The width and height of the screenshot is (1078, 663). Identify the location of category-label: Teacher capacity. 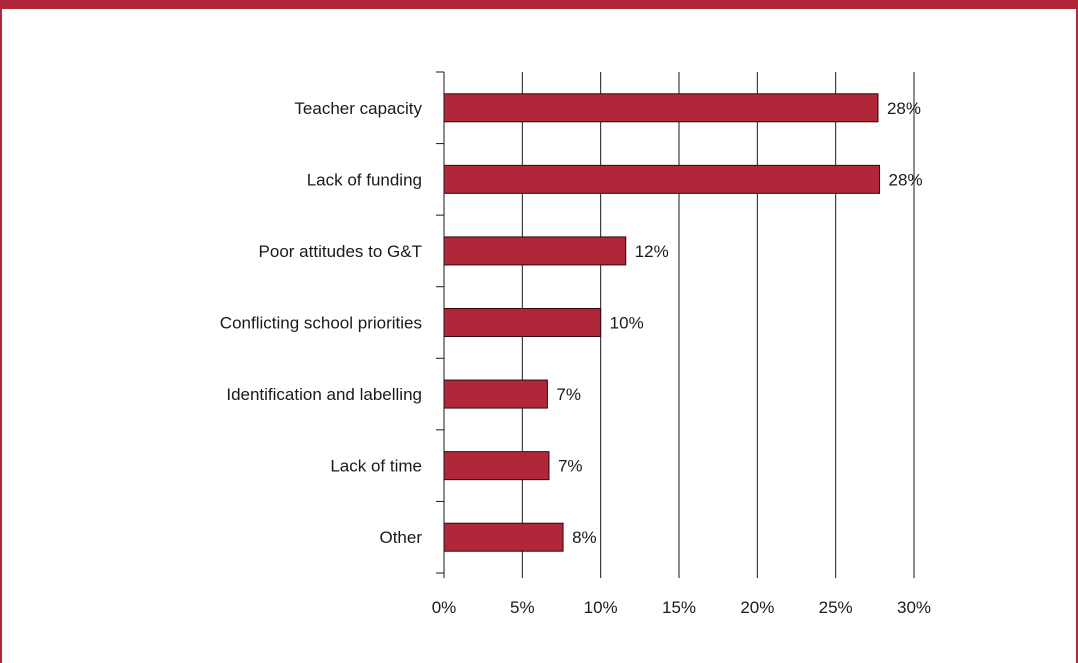
(358, 108).